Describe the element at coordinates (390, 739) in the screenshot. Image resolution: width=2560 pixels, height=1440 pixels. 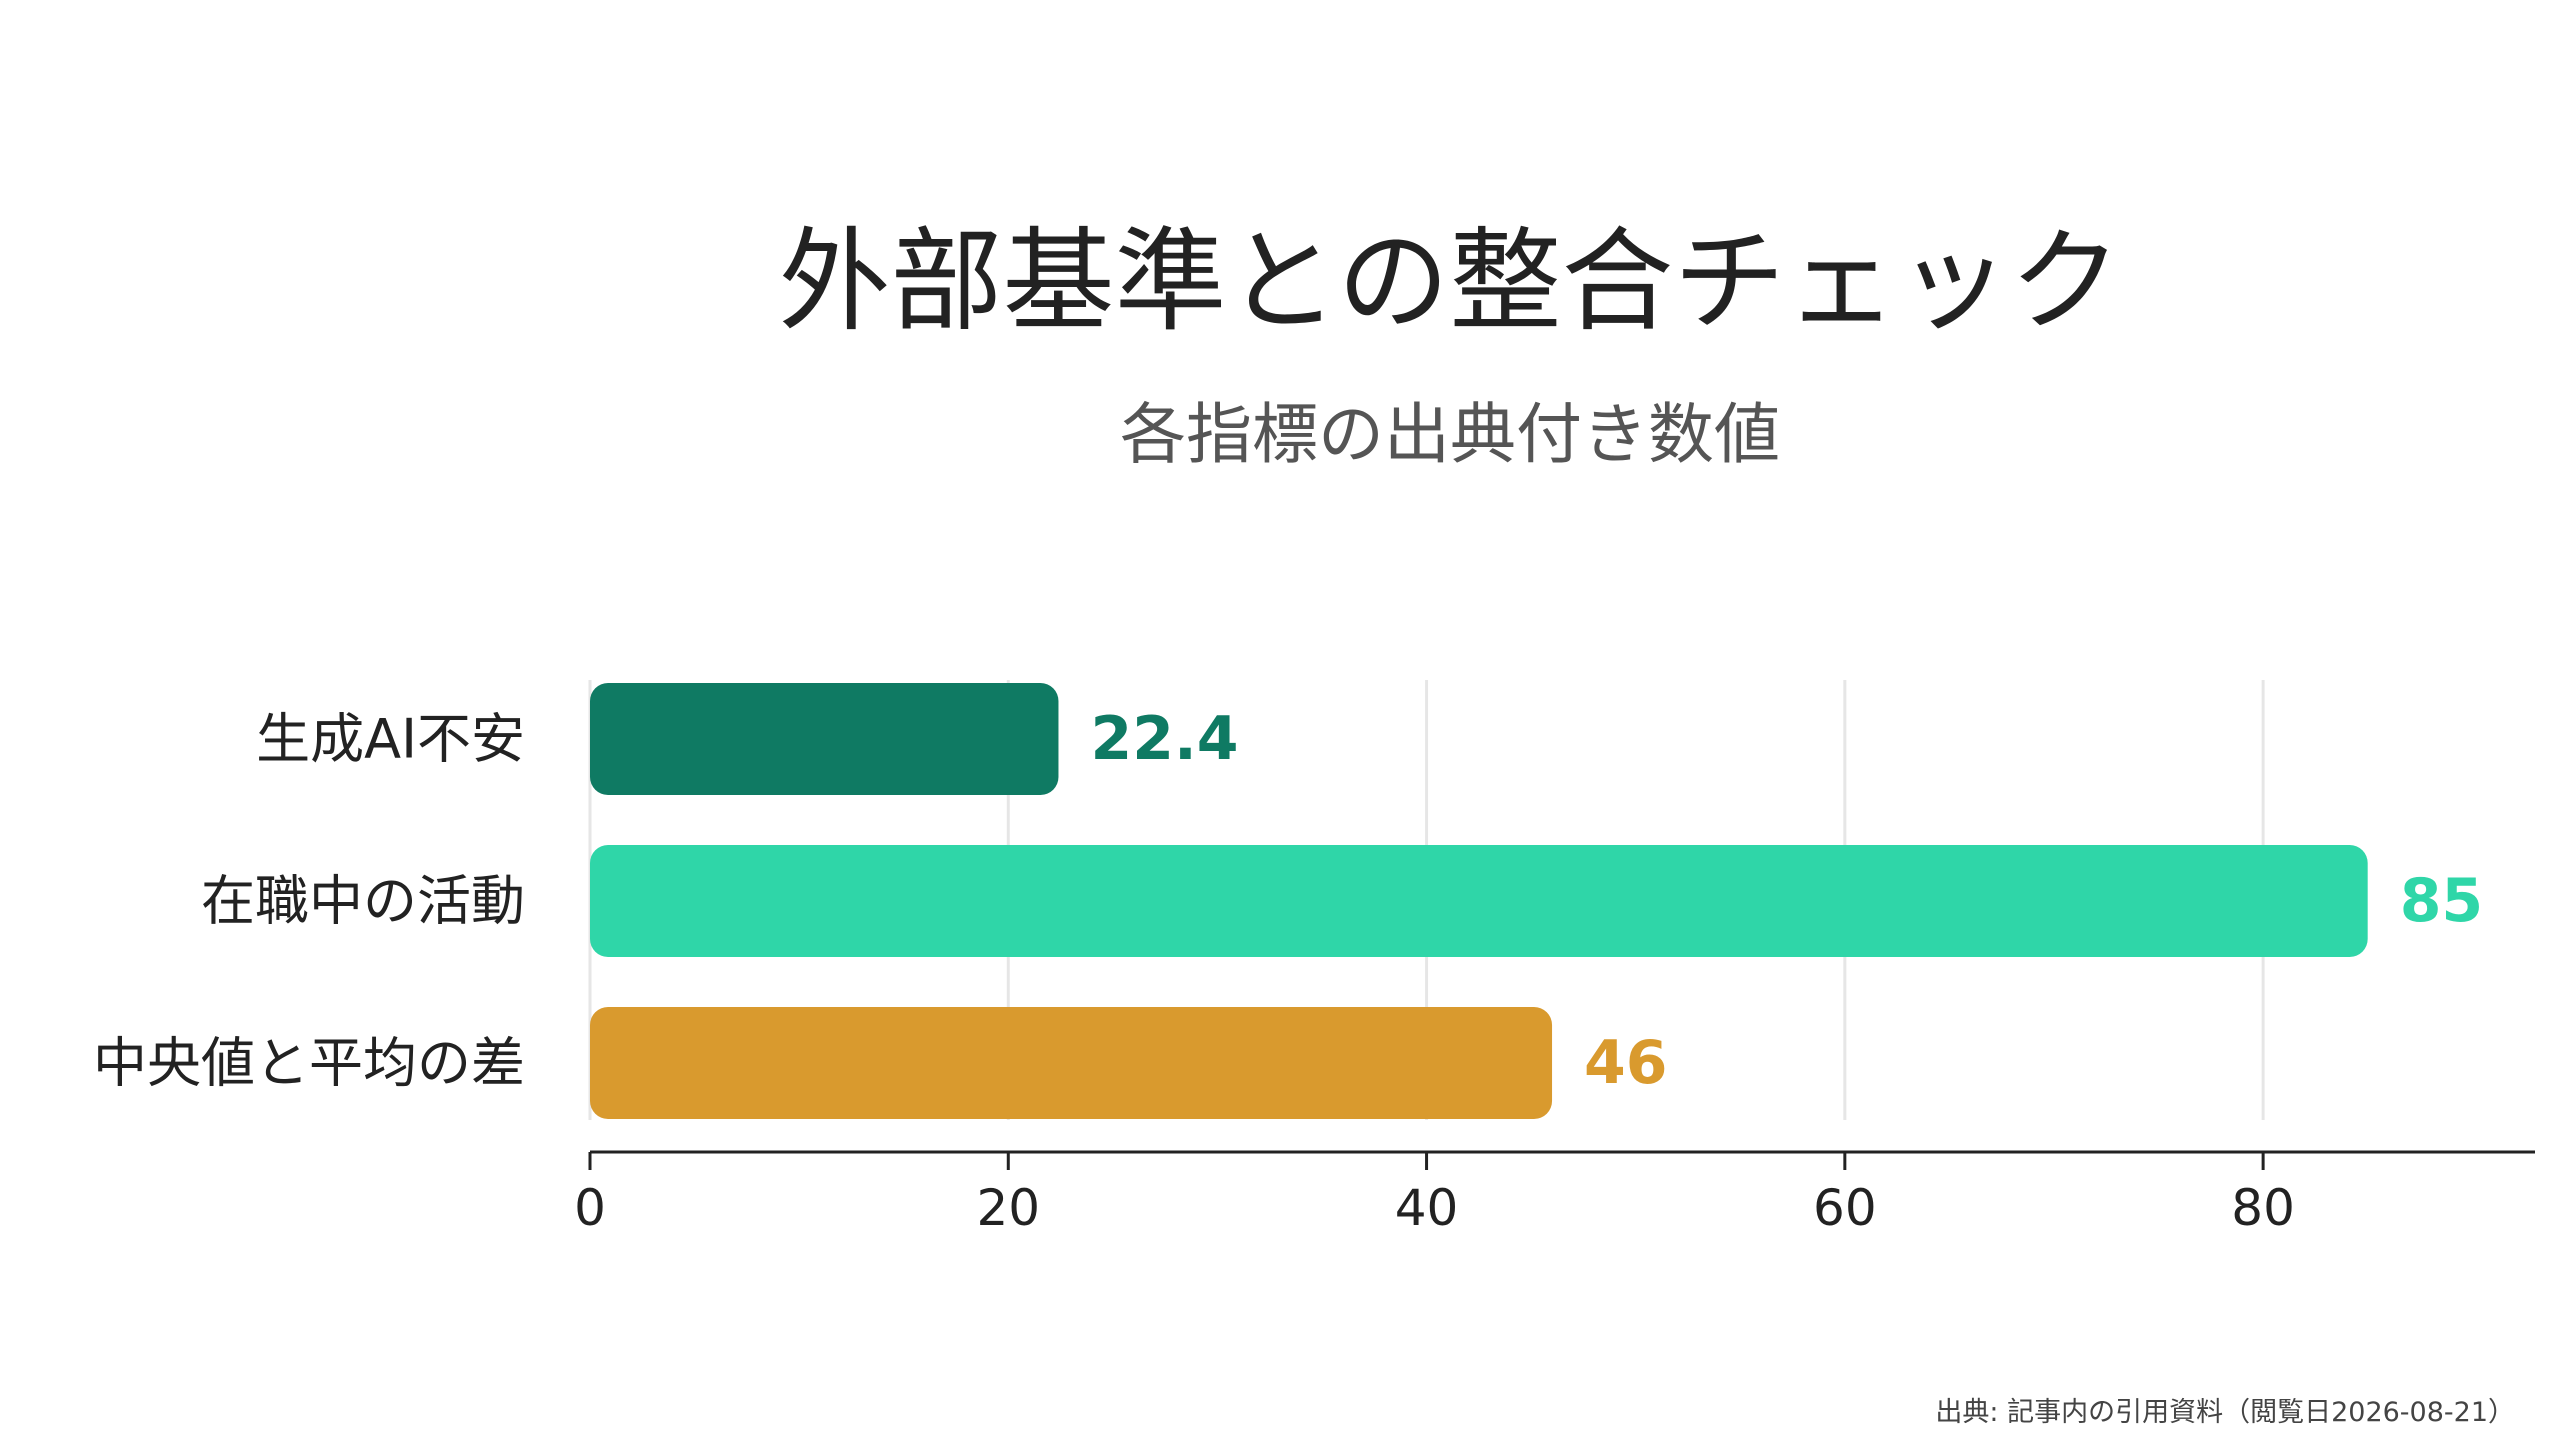
I see `category-label-0: 生成AI不安` at that location.